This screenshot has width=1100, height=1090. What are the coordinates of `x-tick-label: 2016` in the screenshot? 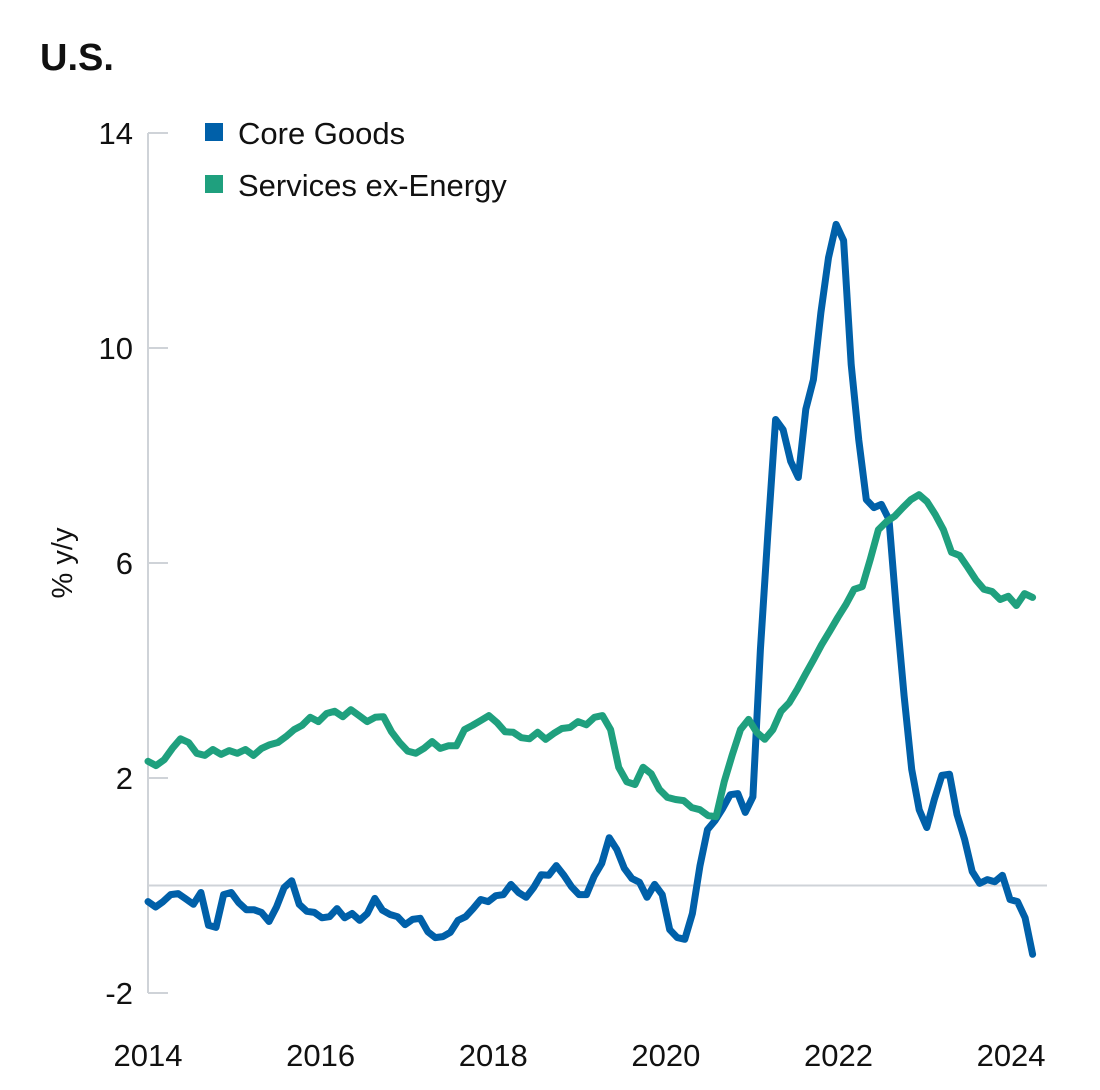 It's located at (320, 1055).